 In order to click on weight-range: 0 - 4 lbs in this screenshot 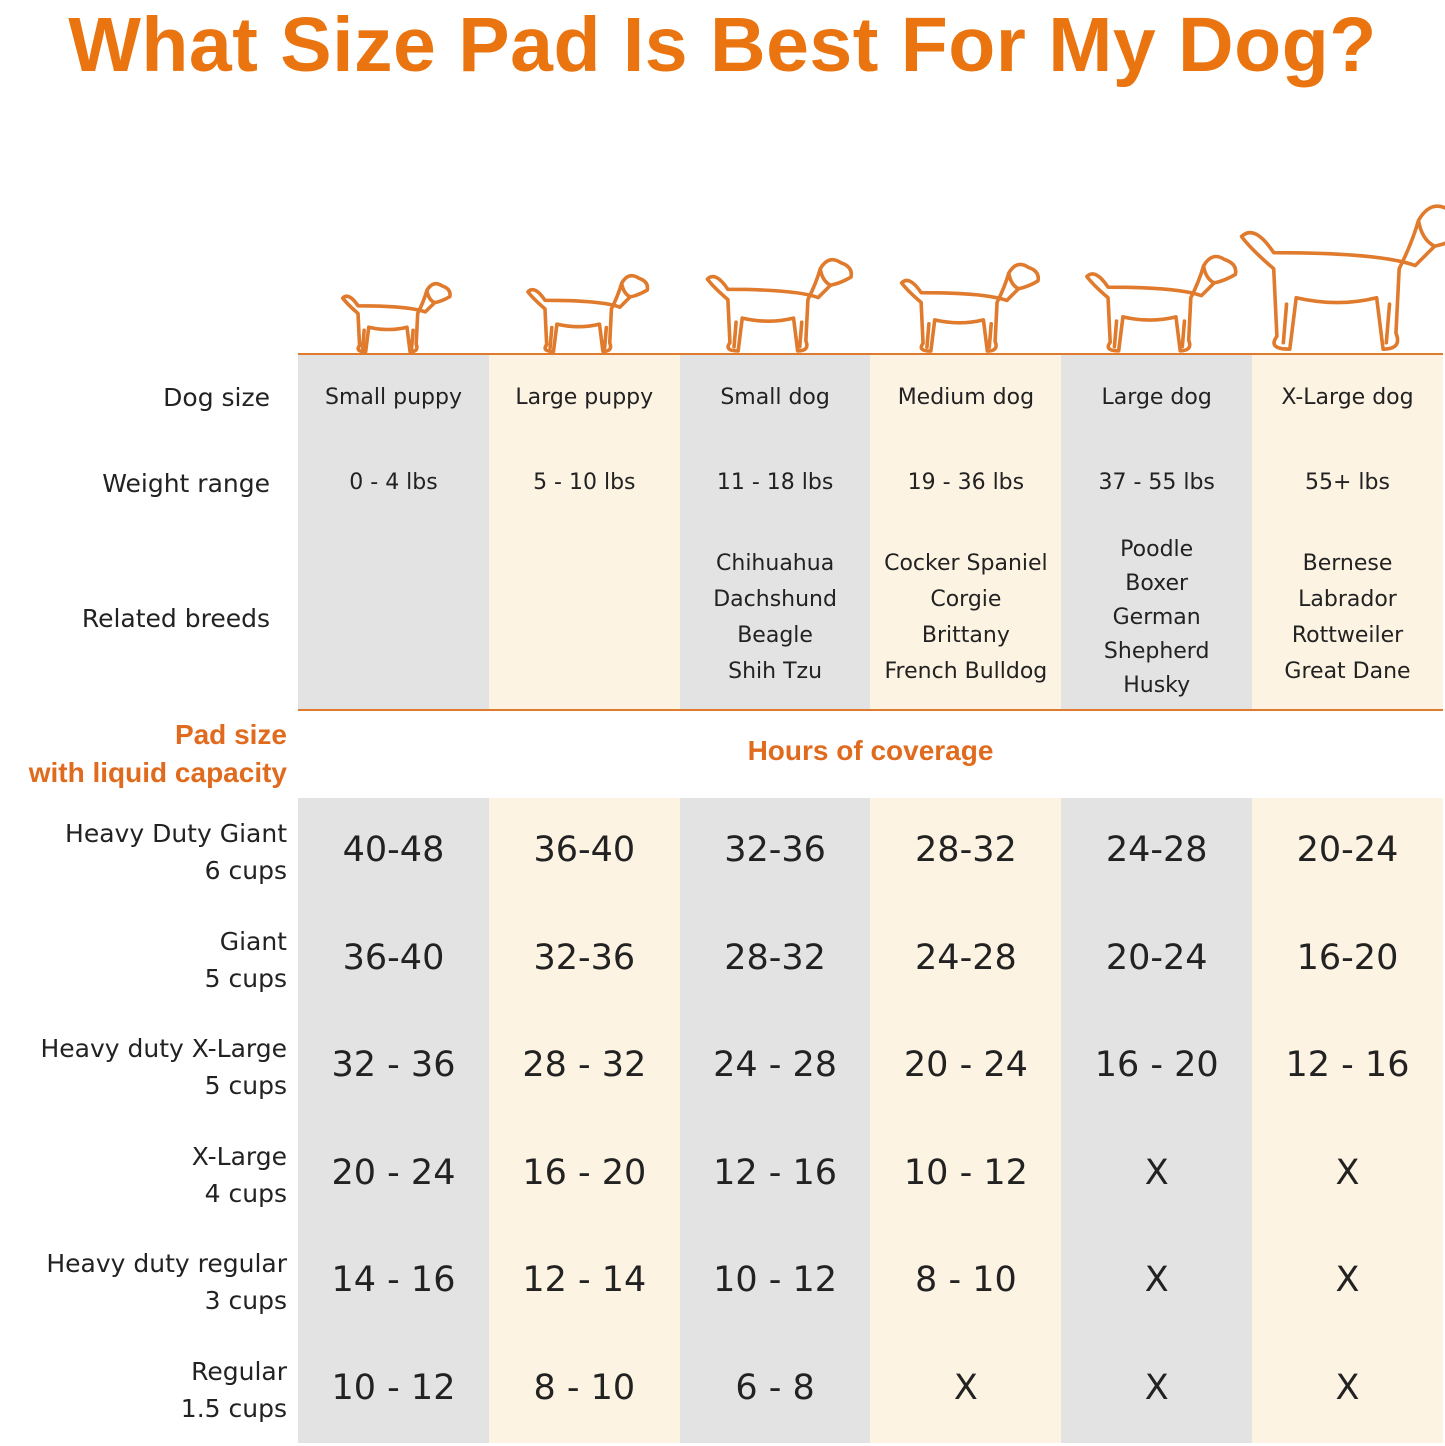, I will do `click(393, 482)`.